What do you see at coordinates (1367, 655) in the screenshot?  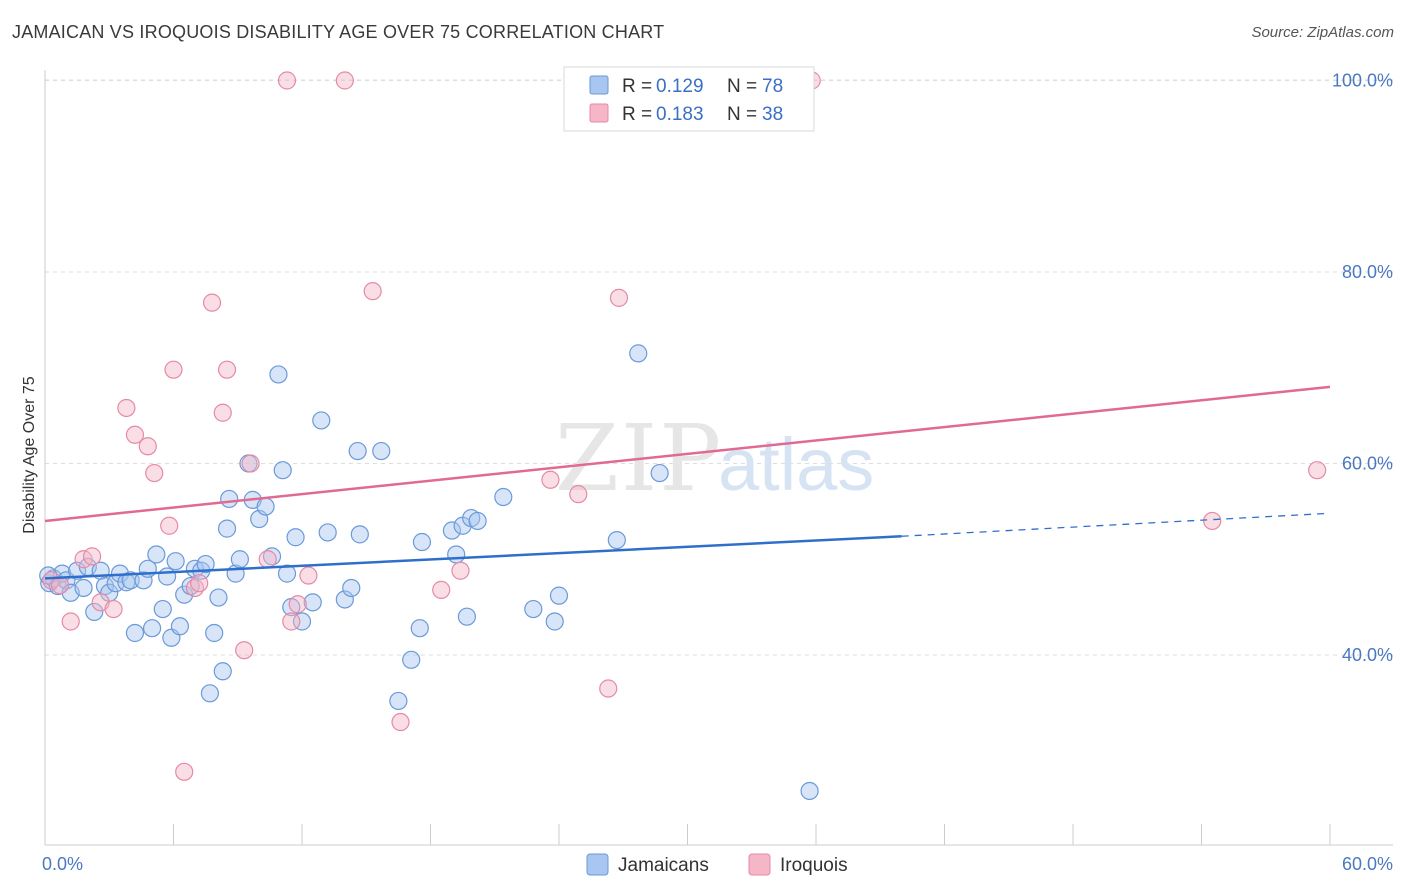 I see `y-tick-label: 40.0%` at bounding box center [1367, 655].